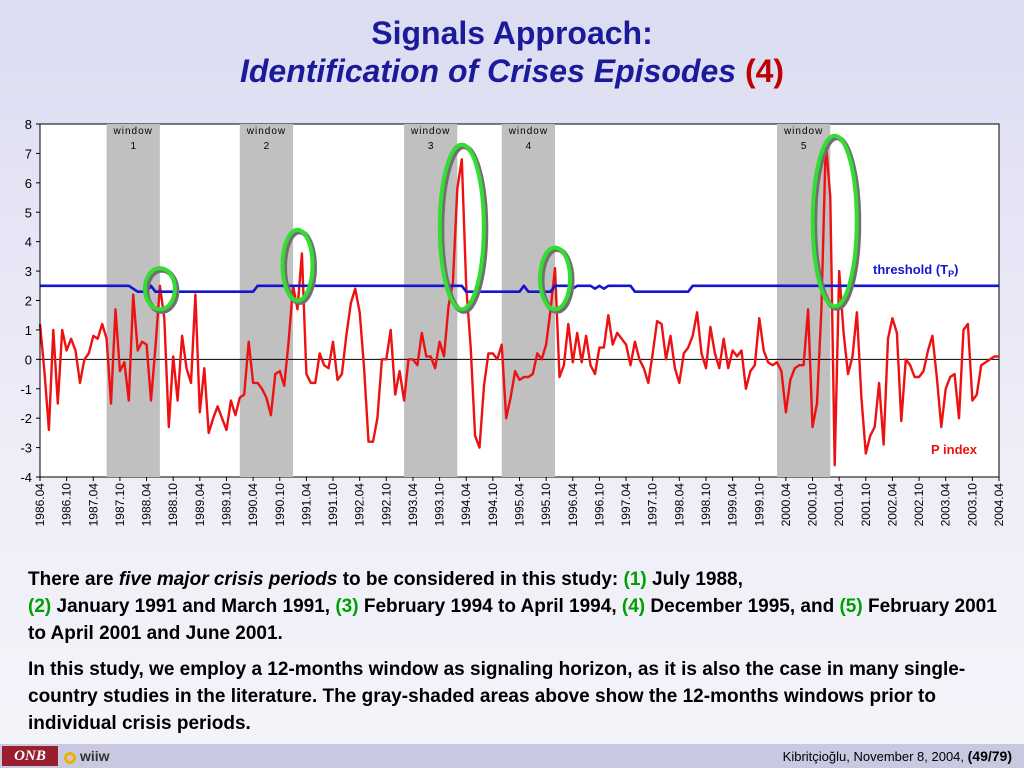 The height and width of the screenshot is (768, 1024). What do you see at coordinates (133, 131) in the screenshot?
I see `window-1-label: window` at bounding box center [133, 131].